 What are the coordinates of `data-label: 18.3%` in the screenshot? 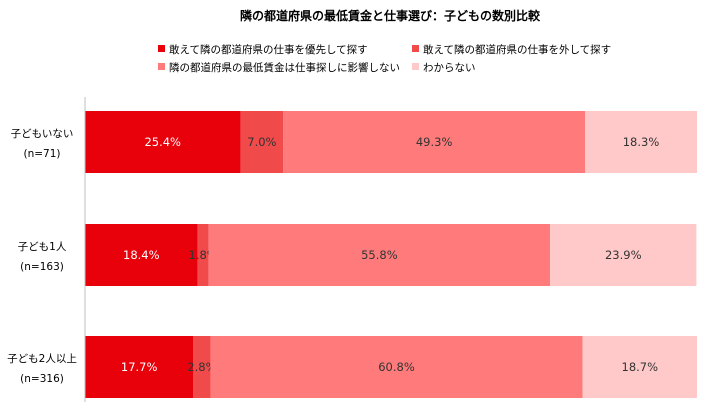 It's located at (641, 142).